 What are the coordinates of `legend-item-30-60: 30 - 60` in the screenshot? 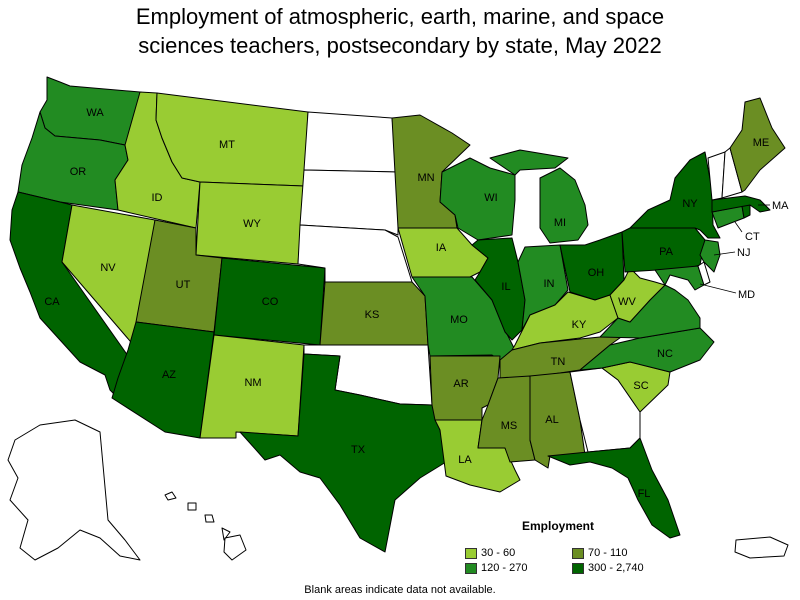 It's located at (490, 553).